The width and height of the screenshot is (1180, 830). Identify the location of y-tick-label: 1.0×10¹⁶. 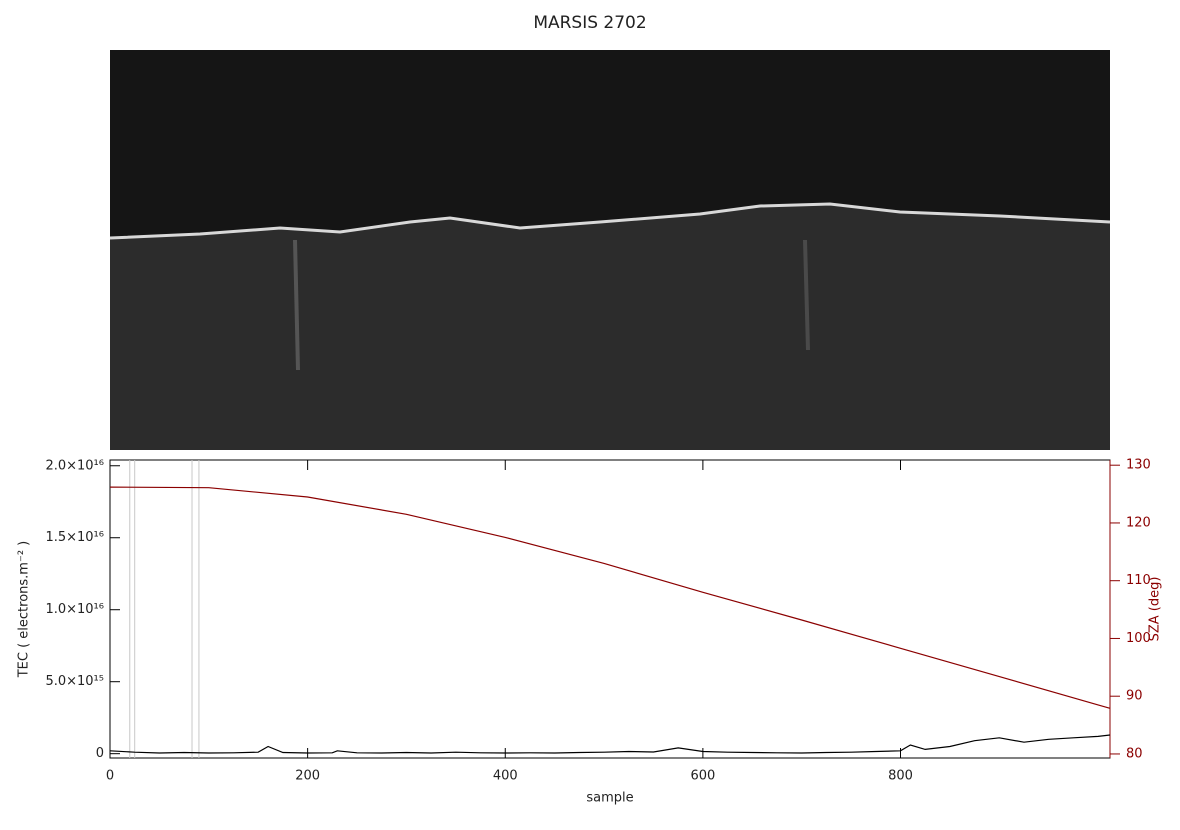
(74, 609).